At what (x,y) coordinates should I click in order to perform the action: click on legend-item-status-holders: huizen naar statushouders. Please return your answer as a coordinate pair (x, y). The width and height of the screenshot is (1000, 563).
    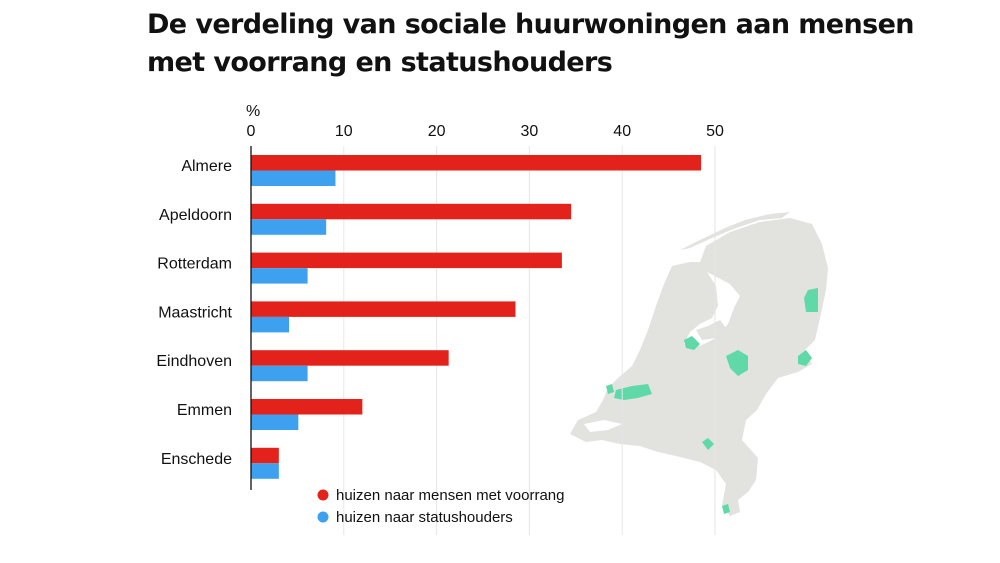
    Looking at the image, I should click on (415, 517).